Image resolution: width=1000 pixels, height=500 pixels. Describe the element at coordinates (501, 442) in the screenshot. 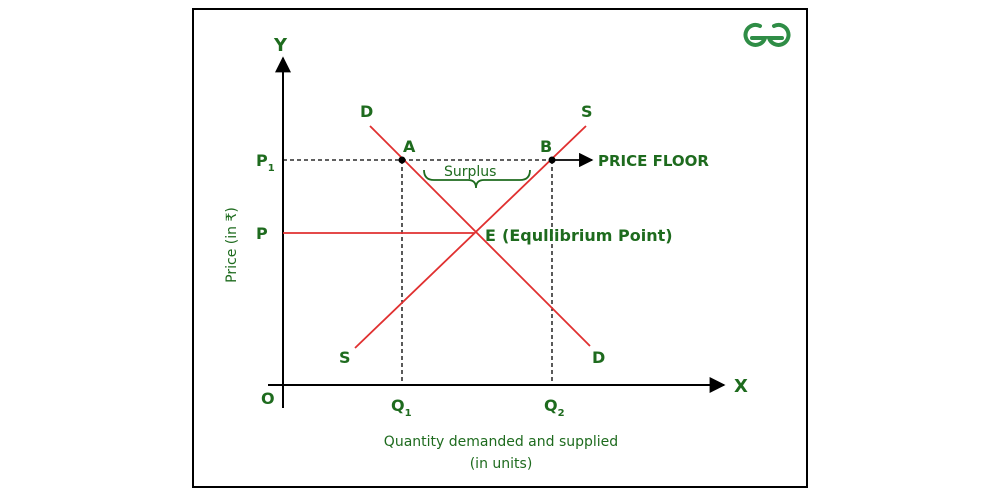

I see `x-axis-title-line1: Quantity demanded and supplied` at that location.